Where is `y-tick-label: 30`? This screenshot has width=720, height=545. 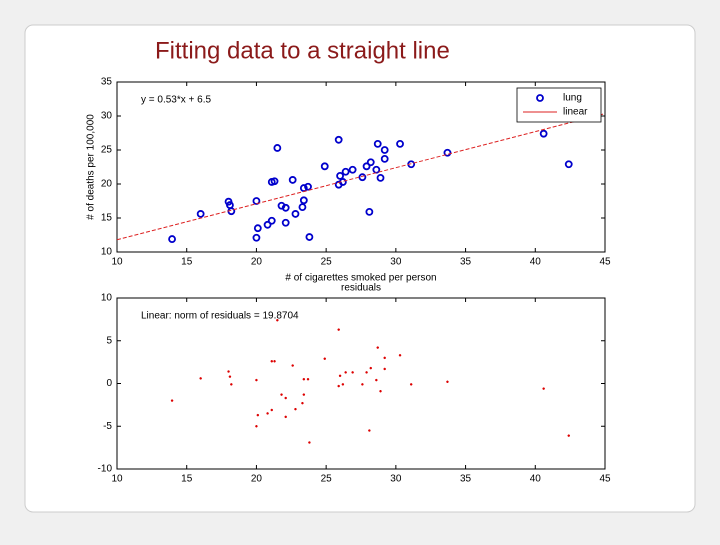
y-tick-label: 30 is located at coordinates (107, 116).